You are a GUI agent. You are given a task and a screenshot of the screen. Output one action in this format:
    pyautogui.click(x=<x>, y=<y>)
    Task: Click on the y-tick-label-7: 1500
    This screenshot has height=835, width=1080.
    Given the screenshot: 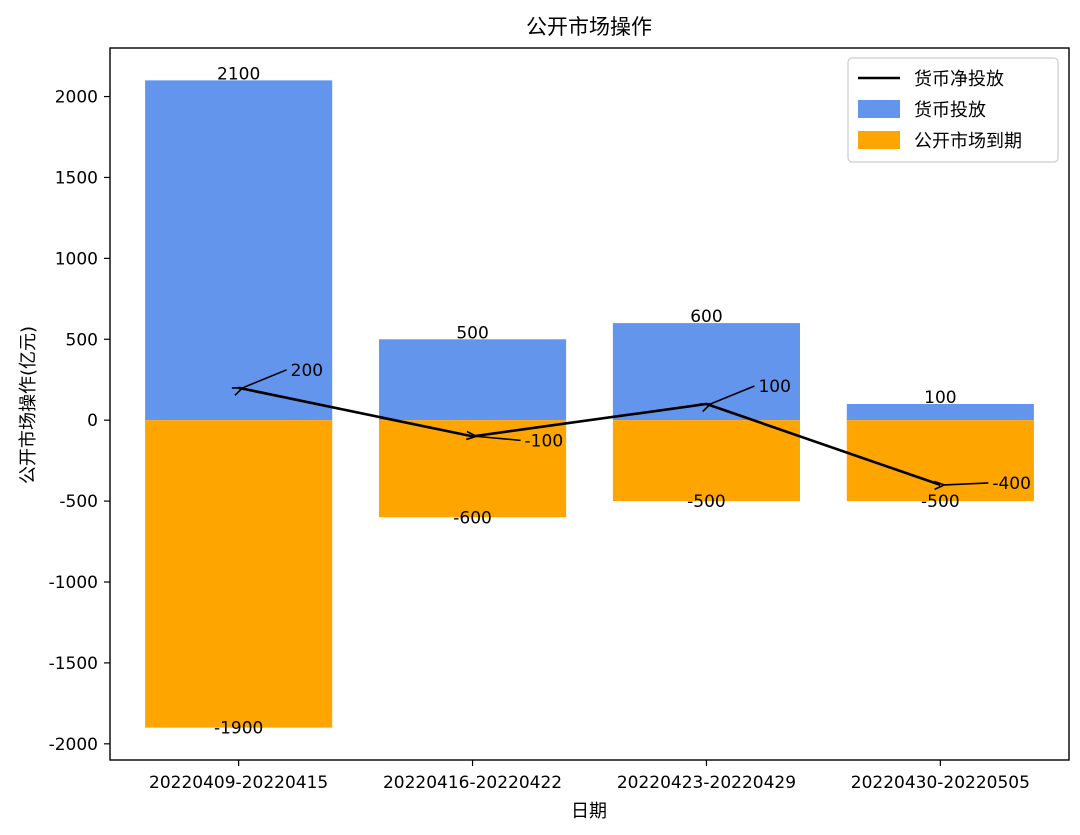 What is the action you would take?
    pyautogui.click(x=76, y=178)
    